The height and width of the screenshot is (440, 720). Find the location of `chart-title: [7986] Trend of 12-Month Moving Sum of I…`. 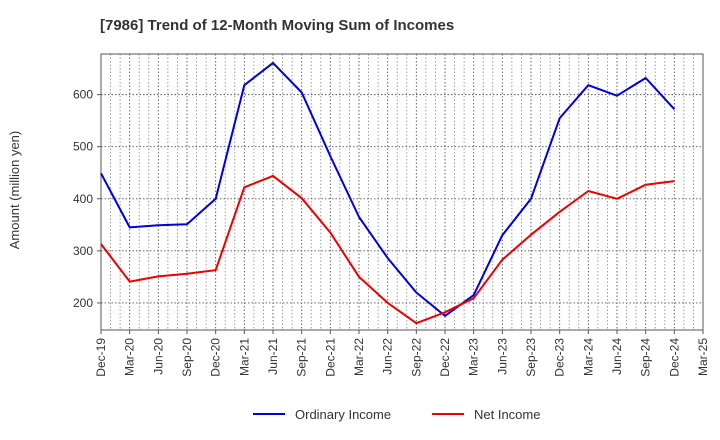

chart-title: [7986] Trend of 12-Month Moving Sum of I… is located at coordinates (277, 25).